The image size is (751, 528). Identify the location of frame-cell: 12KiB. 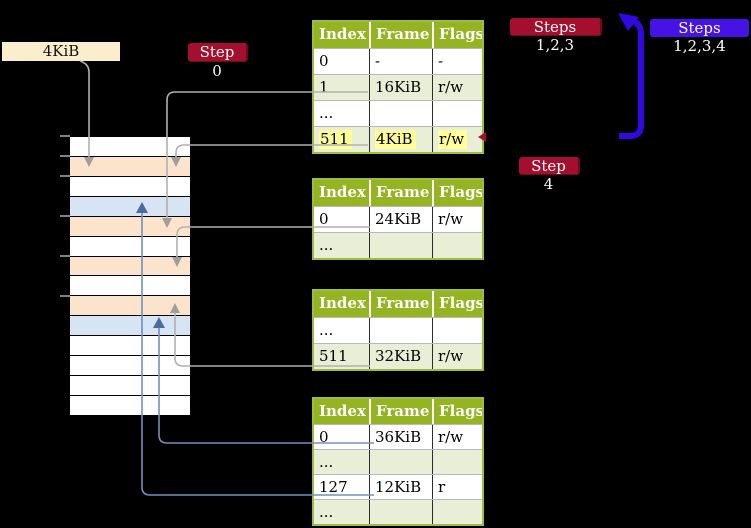
(400, 487).